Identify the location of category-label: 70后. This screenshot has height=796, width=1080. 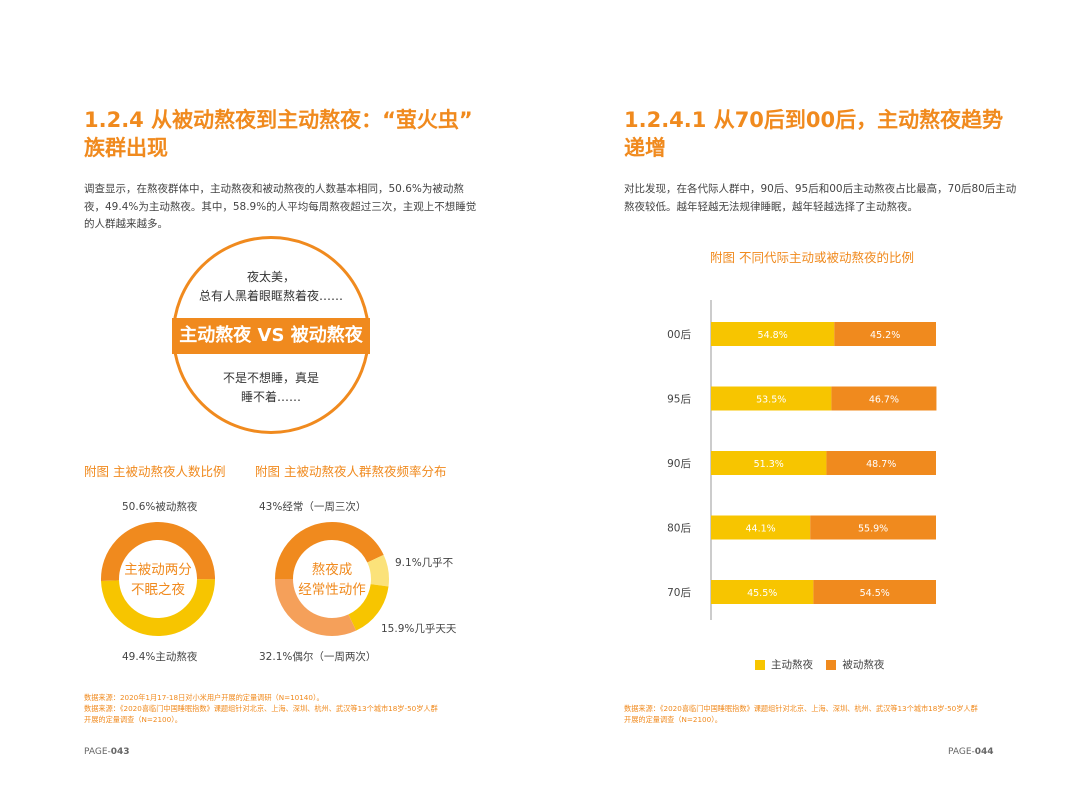
(679, 593).